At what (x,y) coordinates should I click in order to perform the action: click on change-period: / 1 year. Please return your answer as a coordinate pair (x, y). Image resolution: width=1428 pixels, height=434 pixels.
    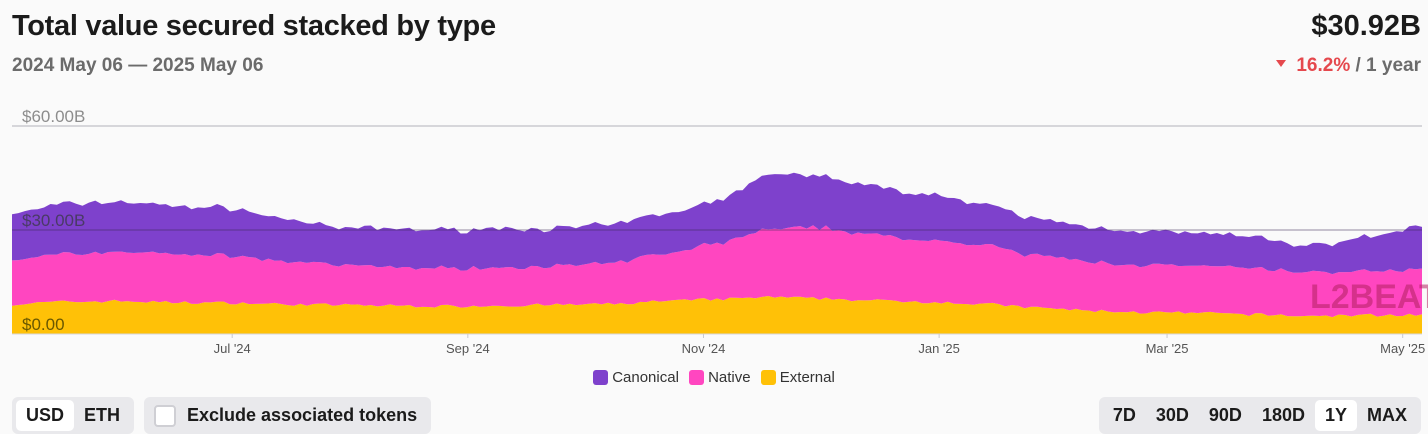
    Looking at the image, I should click on (1388, 65).